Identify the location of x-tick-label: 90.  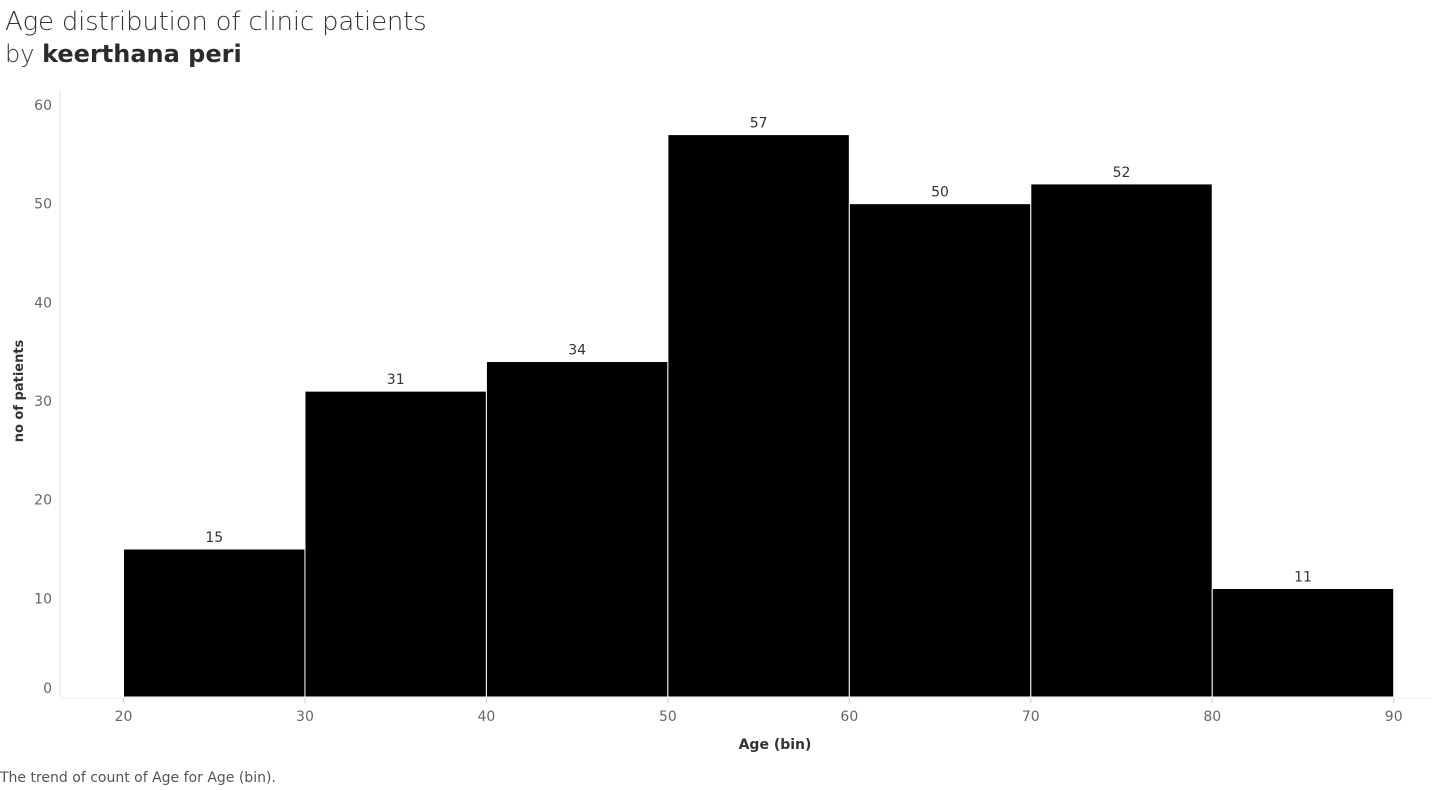
(1394, 717).